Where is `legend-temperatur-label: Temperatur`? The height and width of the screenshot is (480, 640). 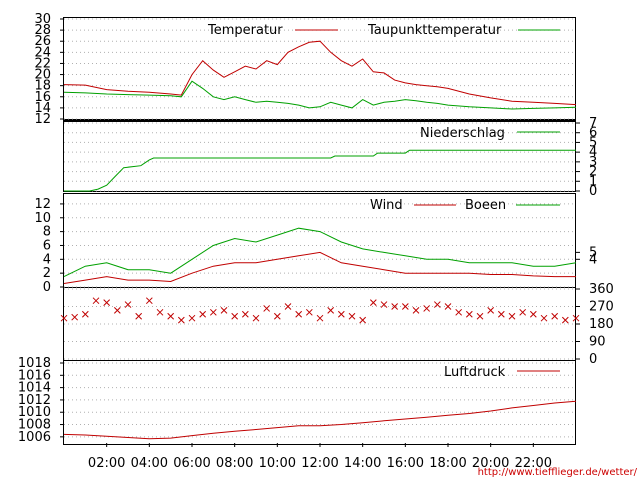 legend-temperatur-label: Temperatur is located at coordinates (245, 30).